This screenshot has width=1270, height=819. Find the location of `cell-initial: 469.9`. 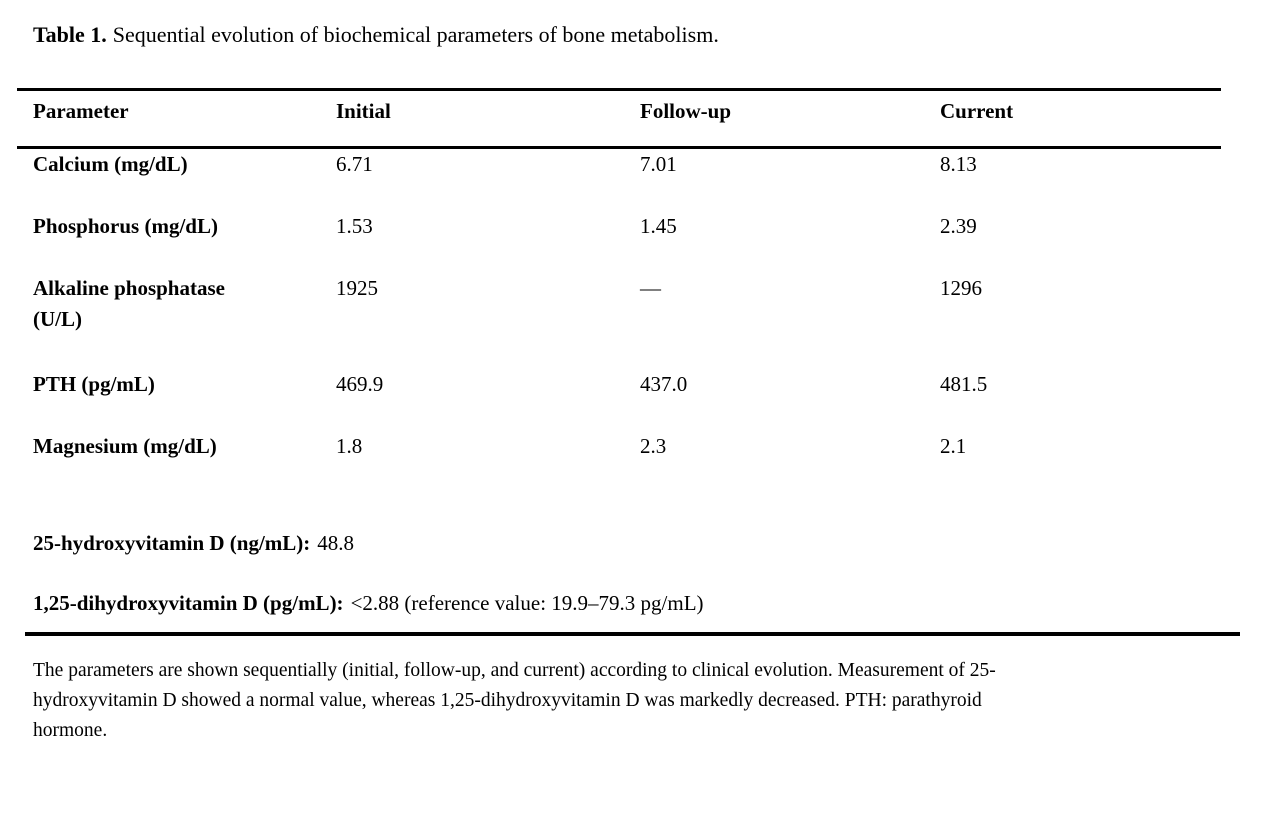

cell-initial: 469.9 is located at coordinates (360, 384).